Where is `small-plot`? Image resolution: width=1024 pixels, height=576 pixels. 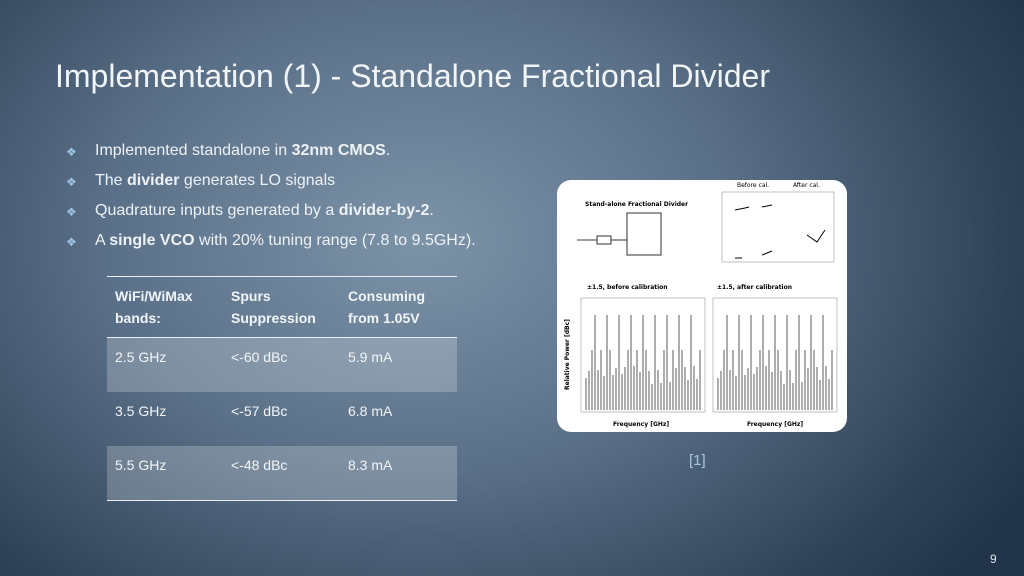 small-plot is located at coordinates (778, 227).